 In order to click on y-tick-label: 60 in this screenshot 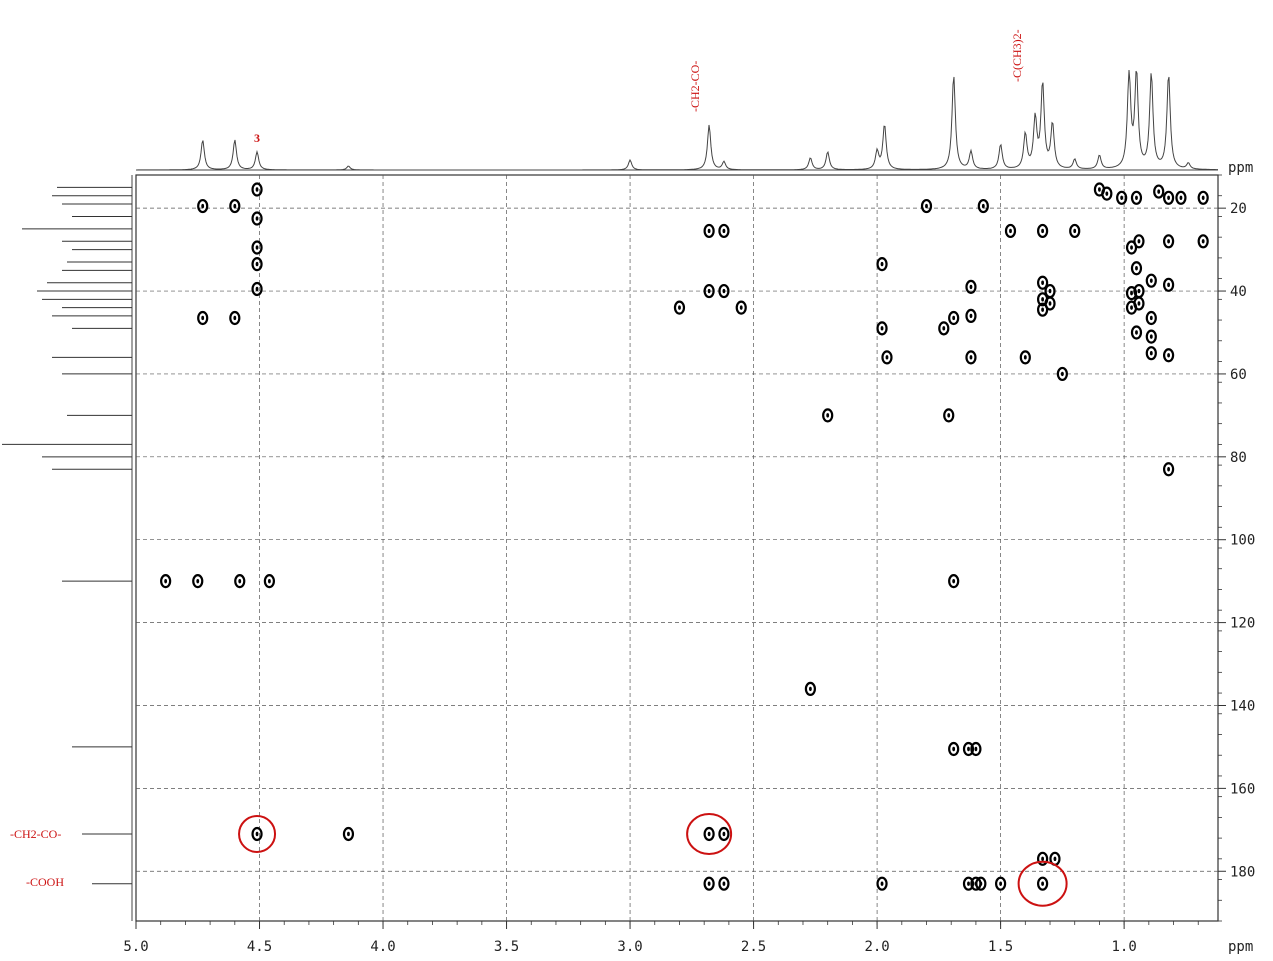, I will do `click(1238, 375)`.